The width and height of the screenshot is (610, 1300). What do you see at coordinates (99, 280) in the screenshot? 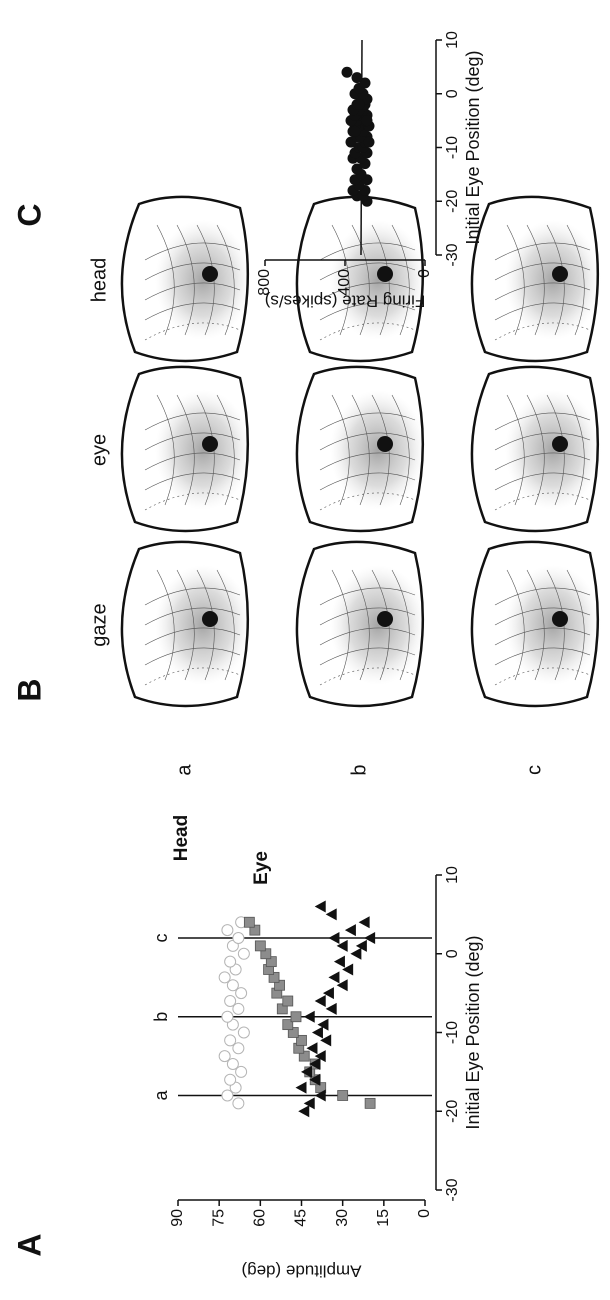
I see `column-label: head` at bounding box center [99, 280].